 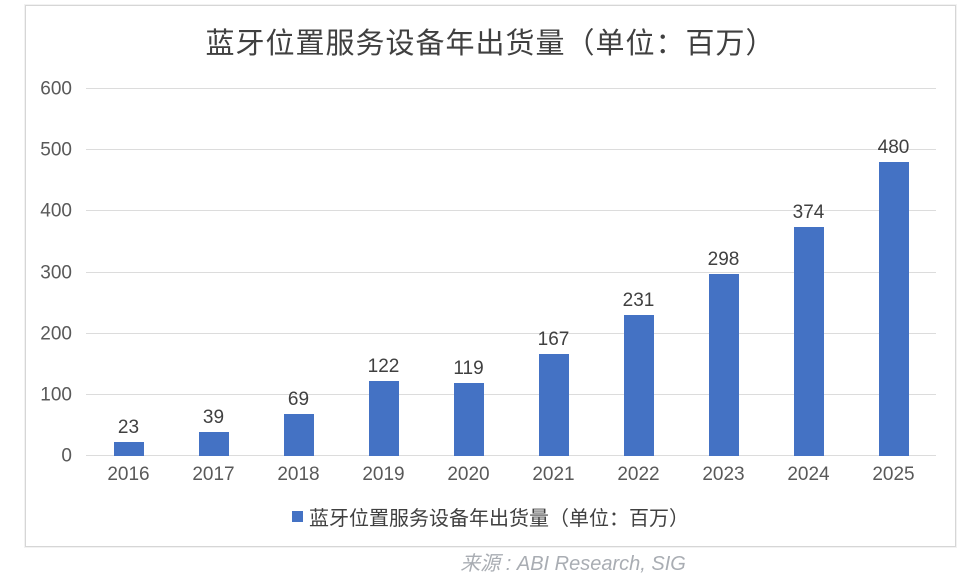 I want to click on x-tick-label: 2017, so click(x=213, y=474).